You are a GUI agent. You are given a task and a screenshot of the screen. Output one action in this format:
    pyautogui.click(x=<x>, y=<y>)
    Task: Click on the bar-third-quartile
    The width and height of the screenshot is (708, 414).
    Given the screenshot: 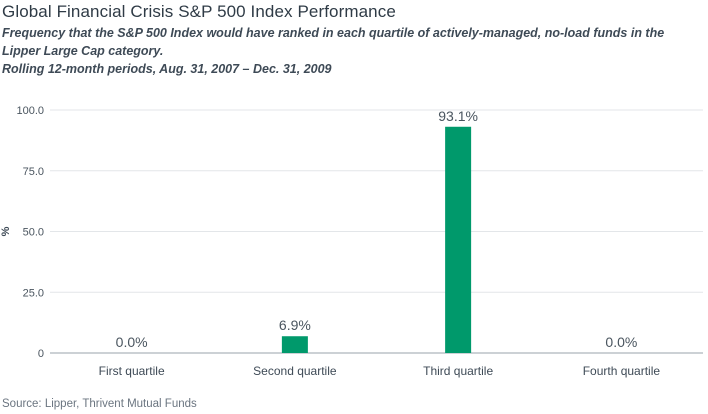 What is the action you would take?
    pyautogui.click(x=458, y=239)
    